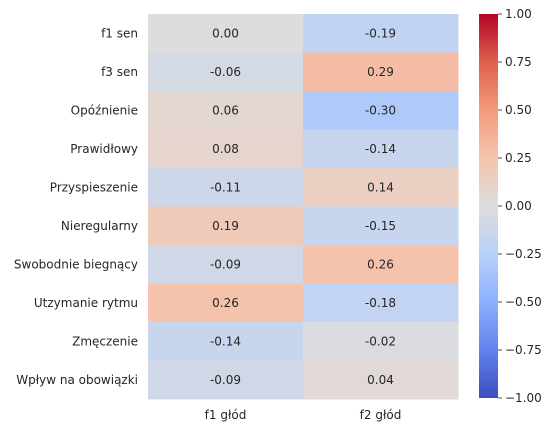 The width and height of the screenshot is (551, 431). What do you see at coordinates (99, 226) in the screenshot?
I see `row-tick-label: Nieregularny` at bounding box center [99, 226].